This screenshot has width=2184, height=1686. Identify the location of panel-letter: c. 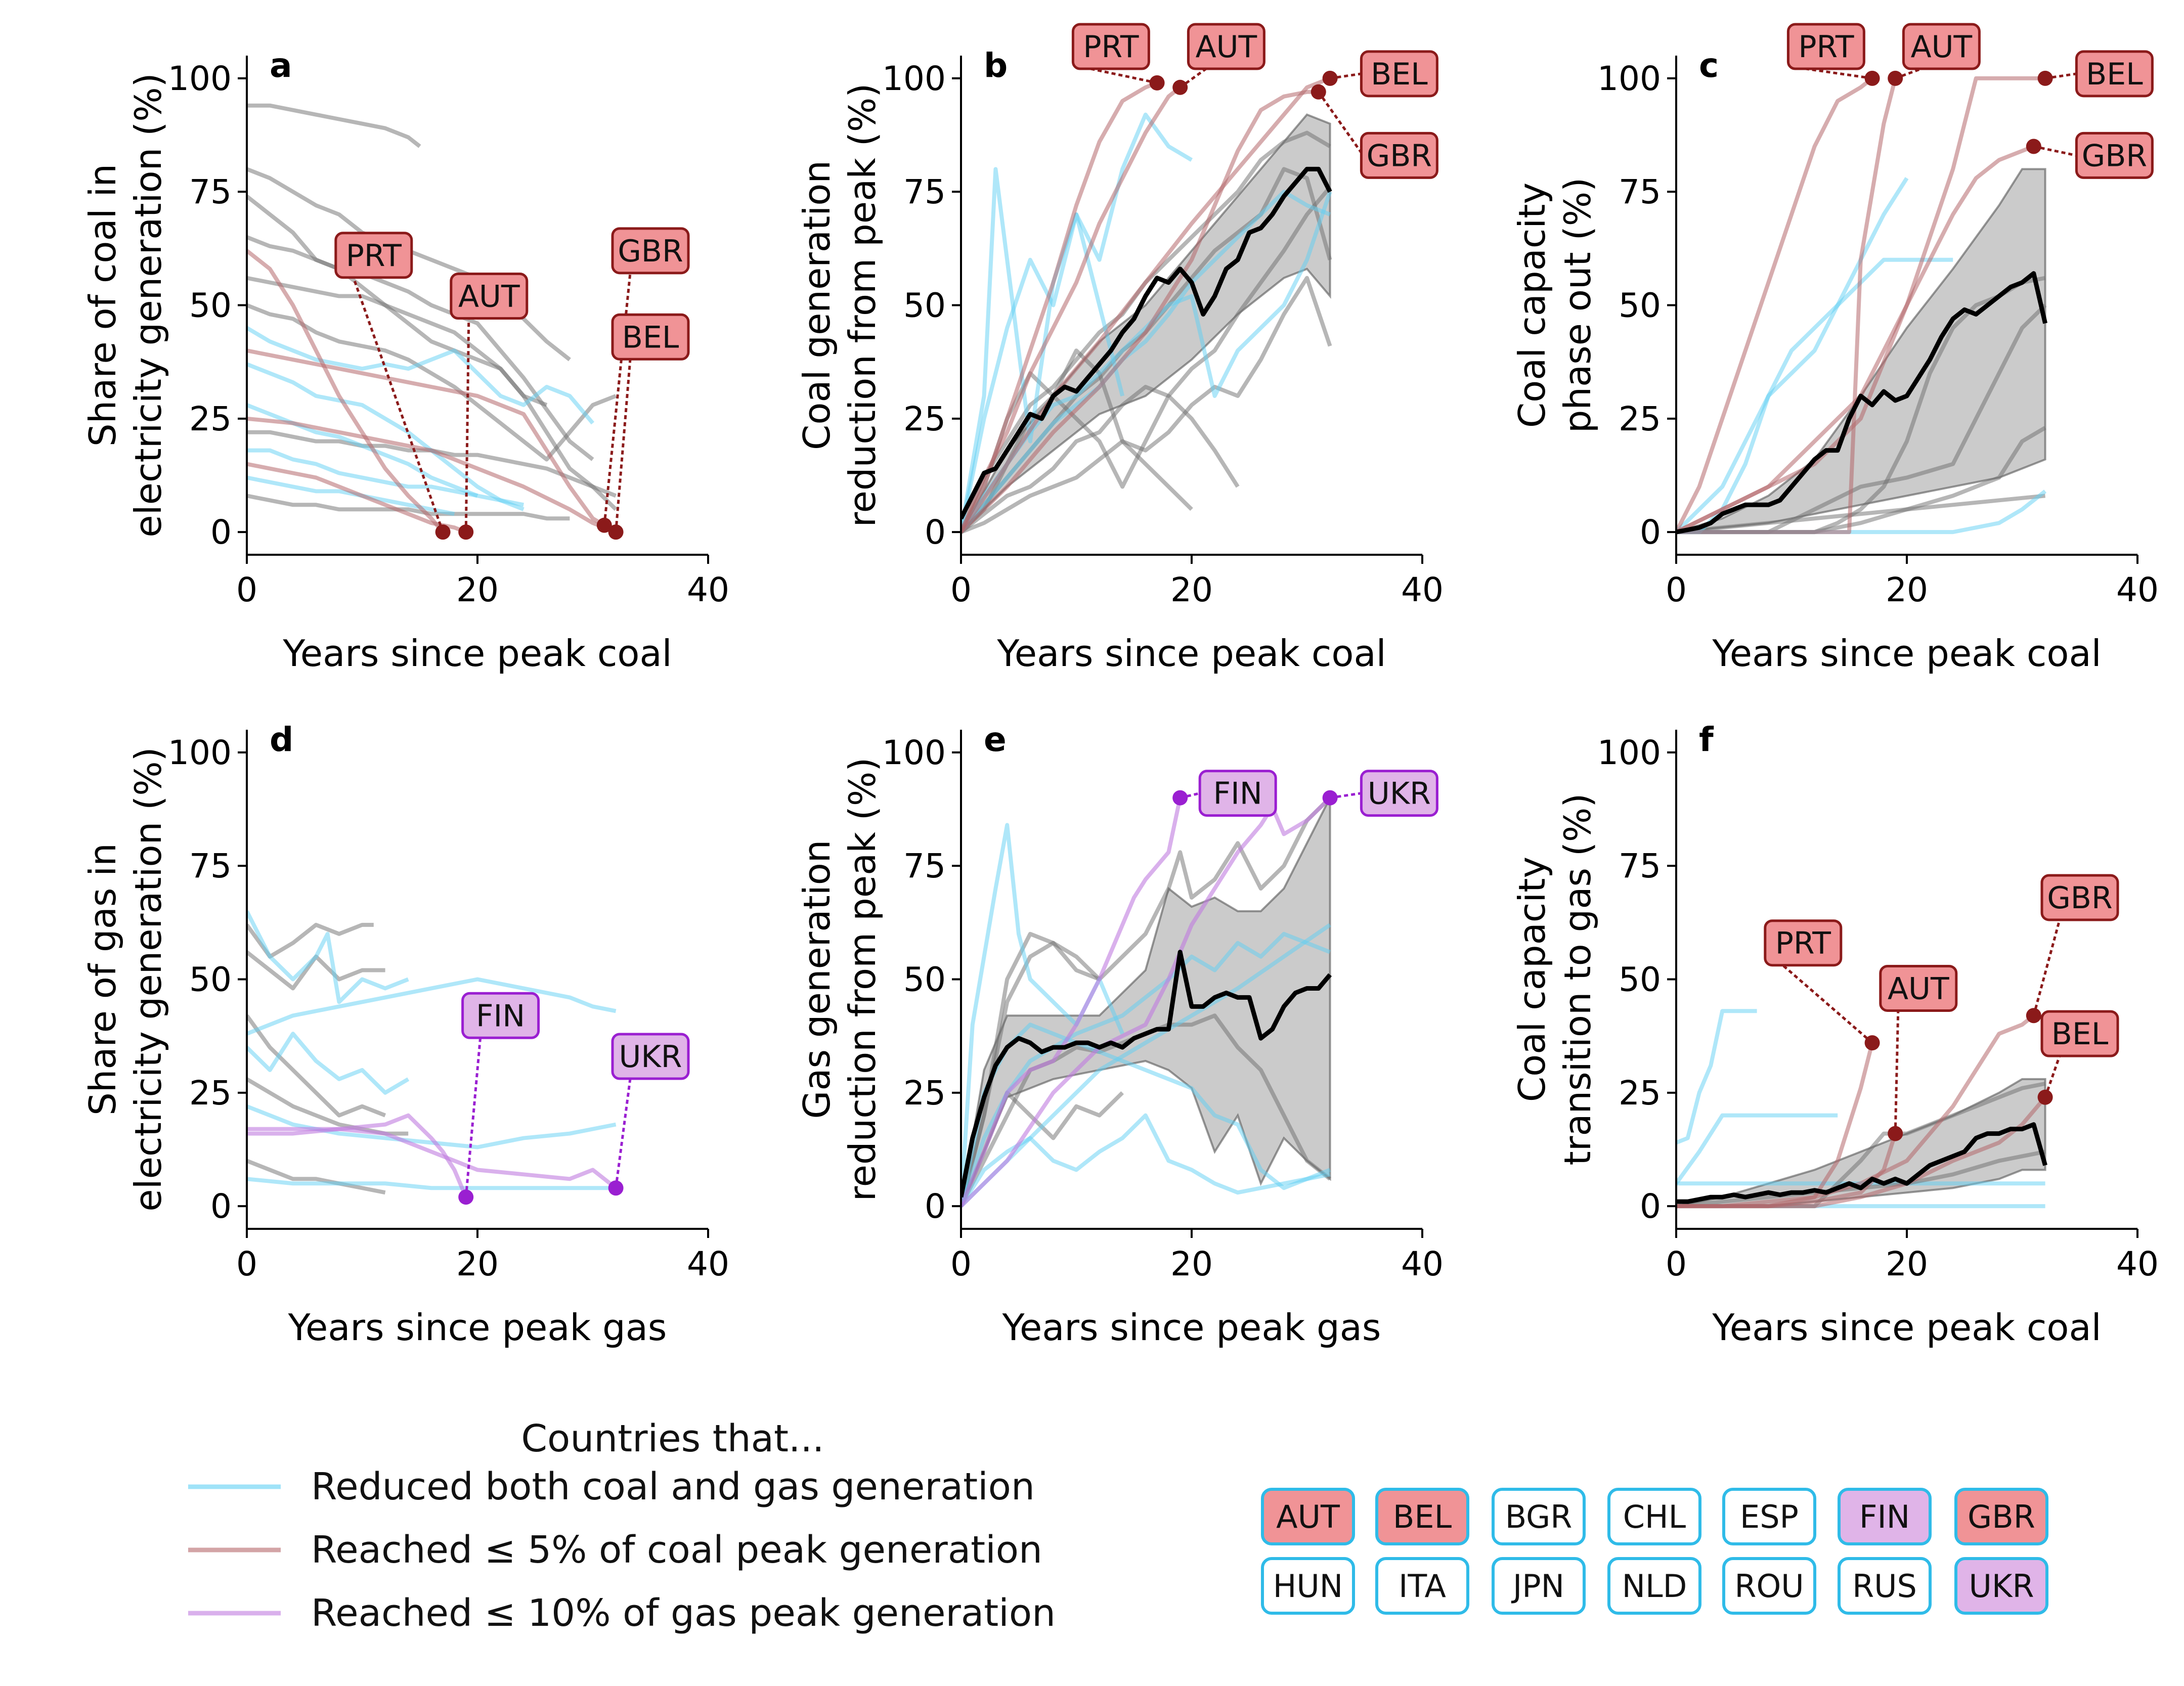
(1709, 65).